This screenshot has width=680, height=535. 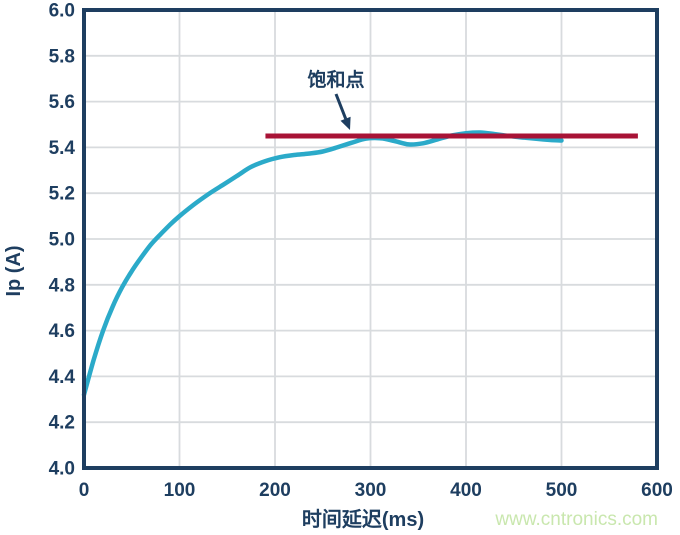 I want to click on annotation-arrow-icon, so click(x=342, y=111).